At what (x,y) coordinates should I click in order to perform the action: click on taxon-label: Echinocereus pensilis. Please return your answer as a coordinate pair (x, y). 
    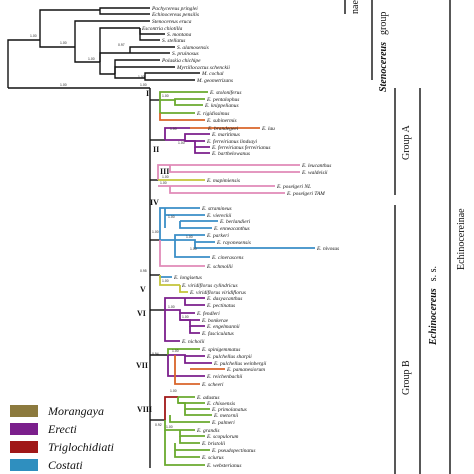
    Looking at the image, I should click on (175, 15).